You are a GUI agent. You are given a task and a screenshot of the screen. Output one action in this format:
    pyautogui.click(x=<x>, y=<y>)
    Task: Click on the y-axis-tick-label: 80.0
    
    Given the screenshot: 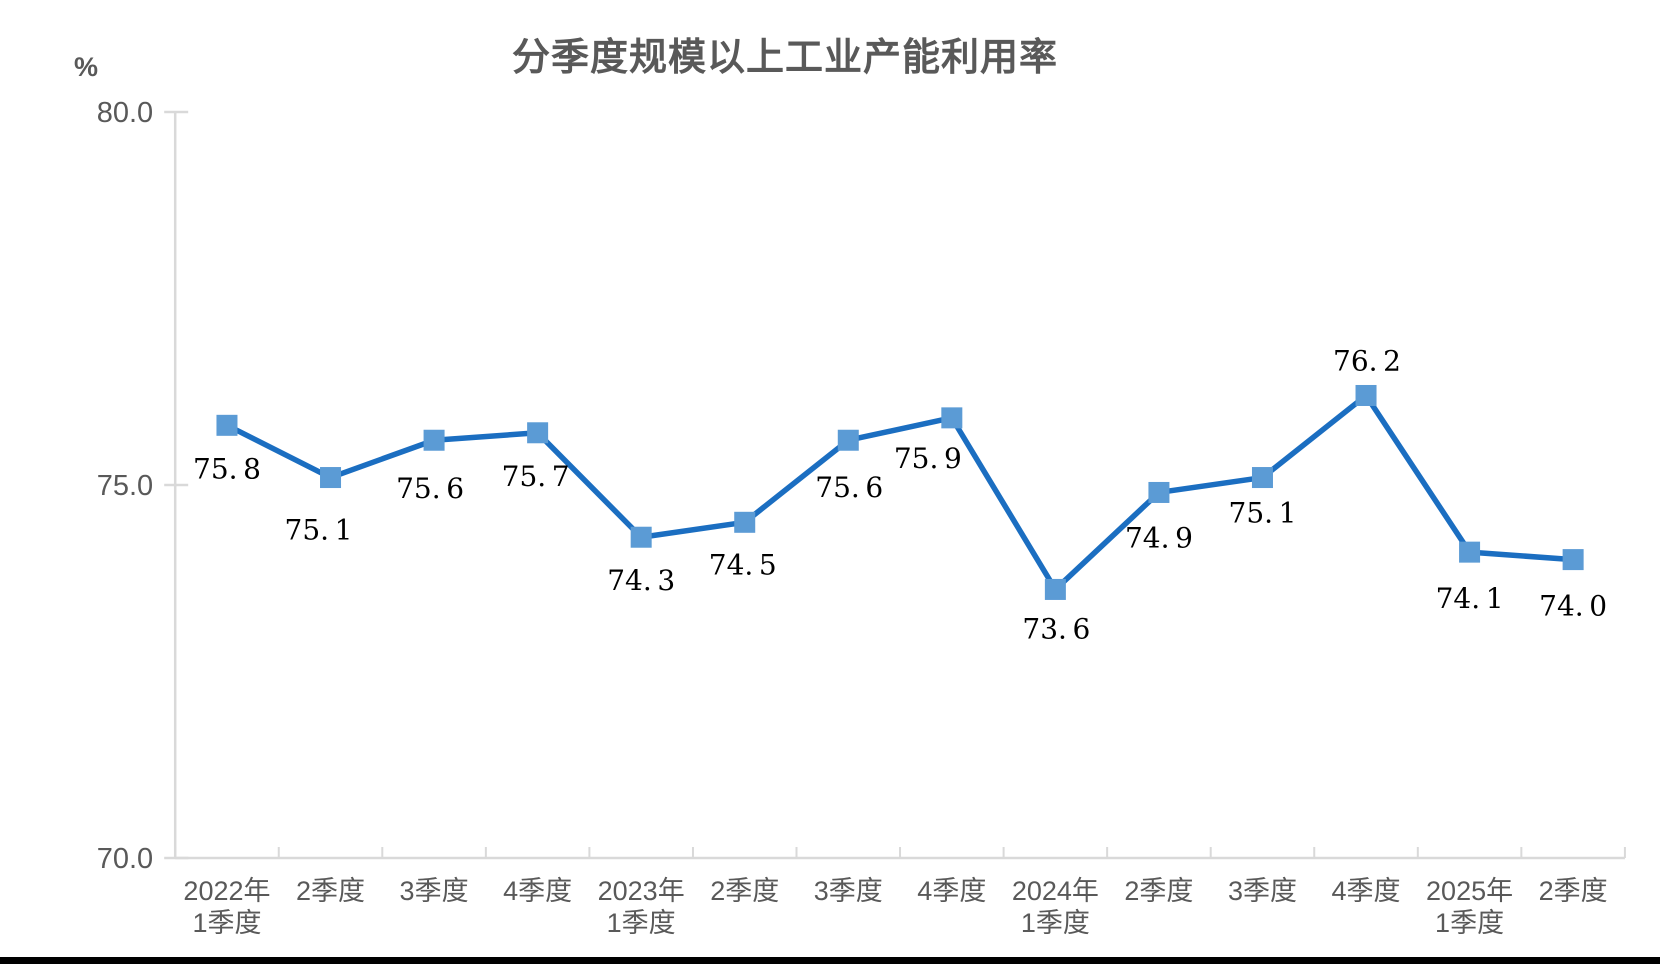 What is the action you would take?
    pyautogui.click(x=125, y=113)
    